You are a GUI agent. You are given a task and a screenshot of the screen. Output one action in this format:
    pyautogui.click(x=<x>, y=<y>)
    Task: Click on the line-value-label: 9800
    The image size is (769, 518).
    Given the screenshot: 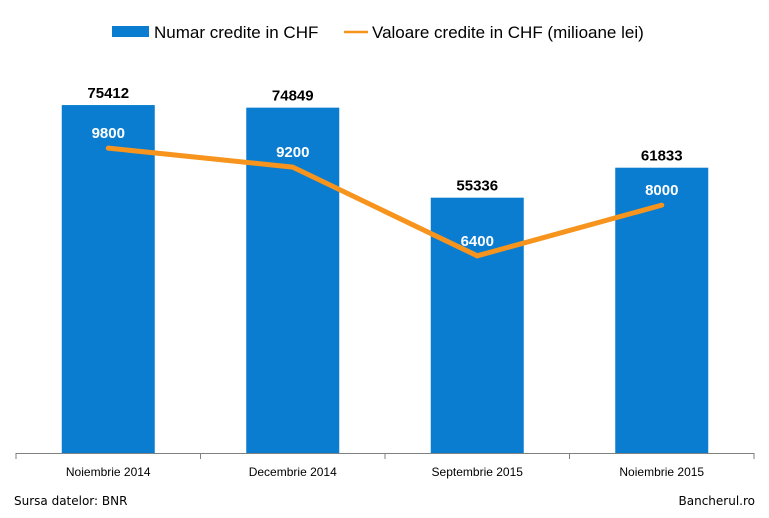 What is the action you would take?
    pyautogui.click(x=108, y=133)
    